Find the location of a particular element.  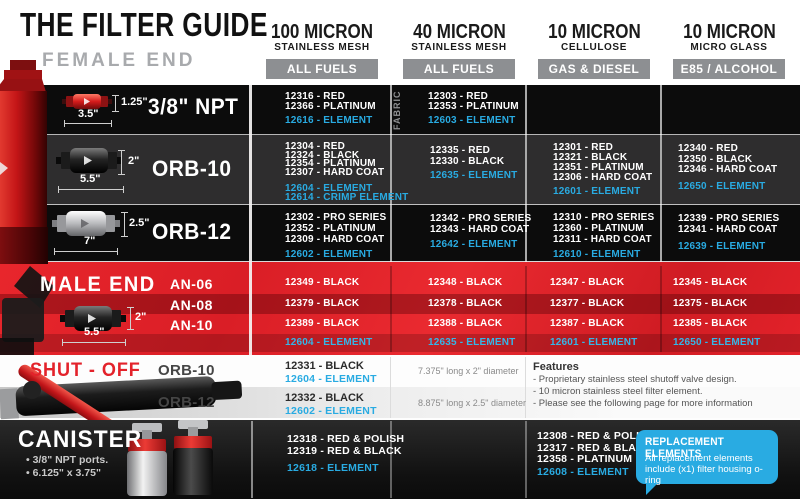

row-label-an10: AN-10 is located at coordinates (191, 325).